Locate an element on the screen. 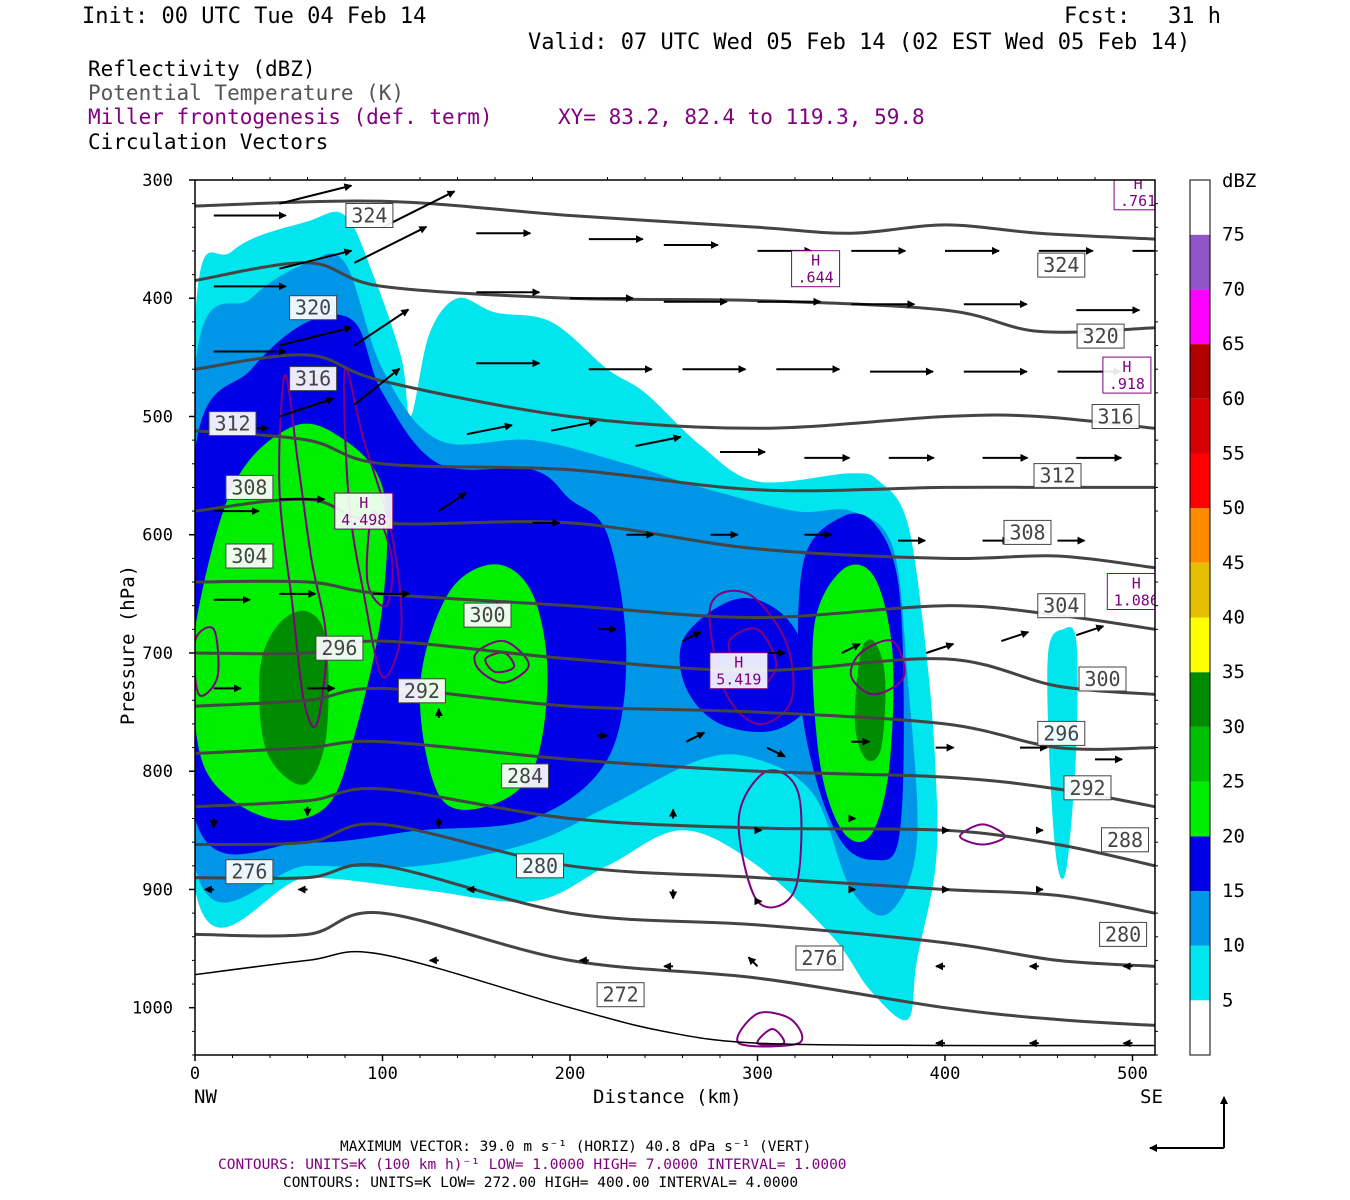 Image resolution: width=1350 pixels, height=1200 pixels. theta-label: 276 is located at coordinates (819, 958).